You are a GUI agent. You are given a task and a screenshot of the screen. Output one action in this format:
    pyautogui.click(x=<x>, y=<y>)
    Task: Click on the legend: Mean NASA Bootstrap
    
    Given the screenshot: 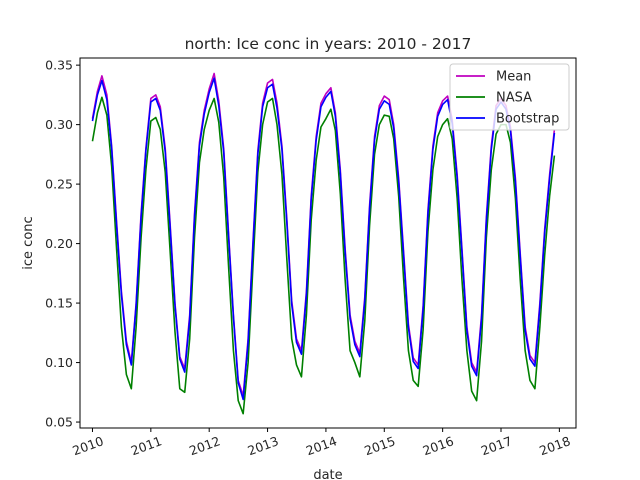 What is the action you would take?
    pyautogui.click(x=509, y=97)
    